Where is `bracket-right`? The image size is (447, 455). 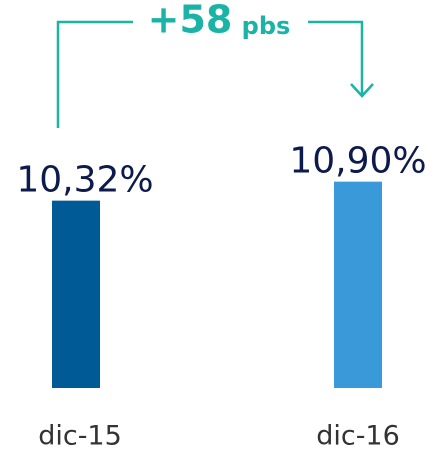
bracket-right is located at coordinates (336, 58).